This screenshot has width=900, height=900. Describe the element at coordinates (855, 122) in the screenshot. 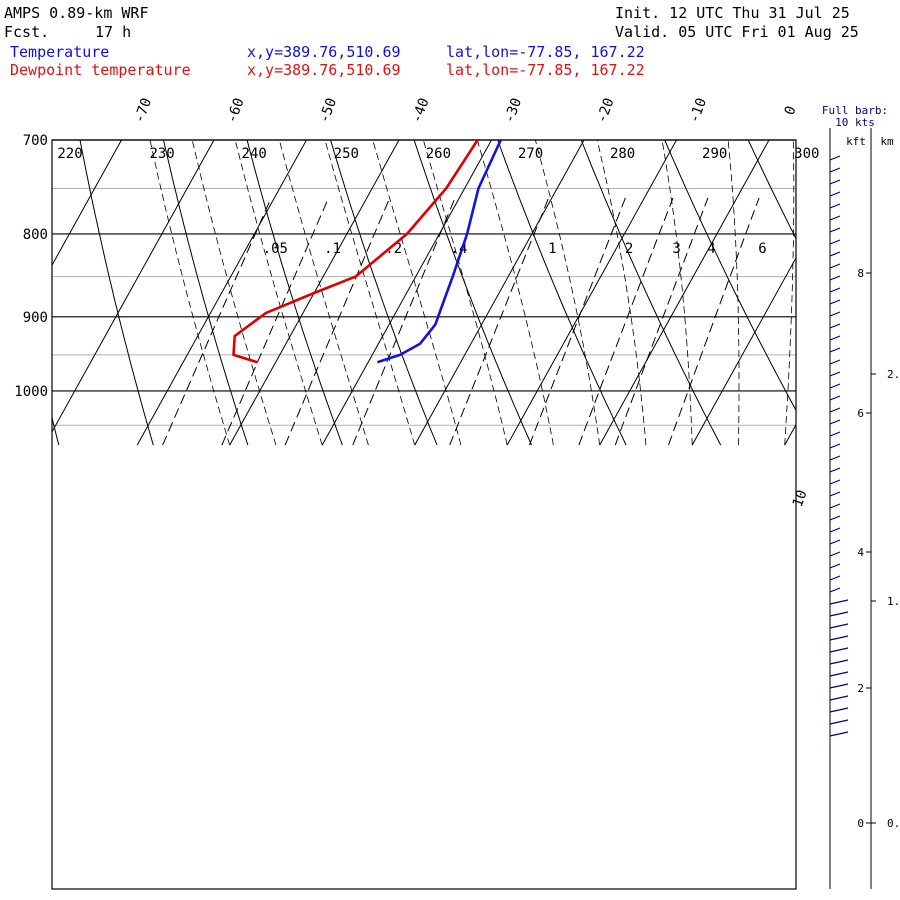

I see `wind-title-units: 10 kts` at that location.